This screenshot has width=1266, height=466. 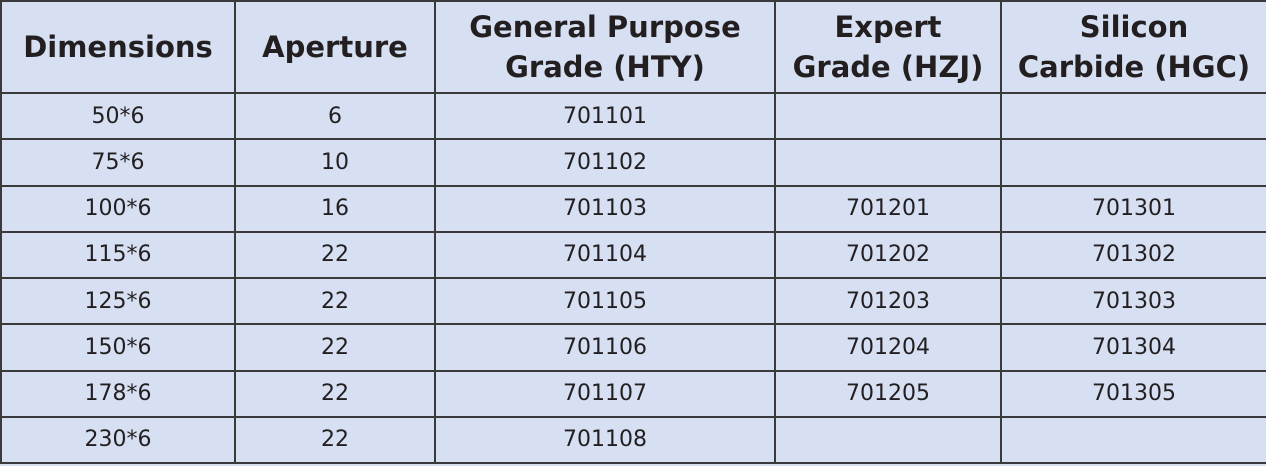 What do you see at coordinates (1134, 67) in the screenshot?
I see `header-line: Carbide (HGC)` at bounding box center [1134, 67].